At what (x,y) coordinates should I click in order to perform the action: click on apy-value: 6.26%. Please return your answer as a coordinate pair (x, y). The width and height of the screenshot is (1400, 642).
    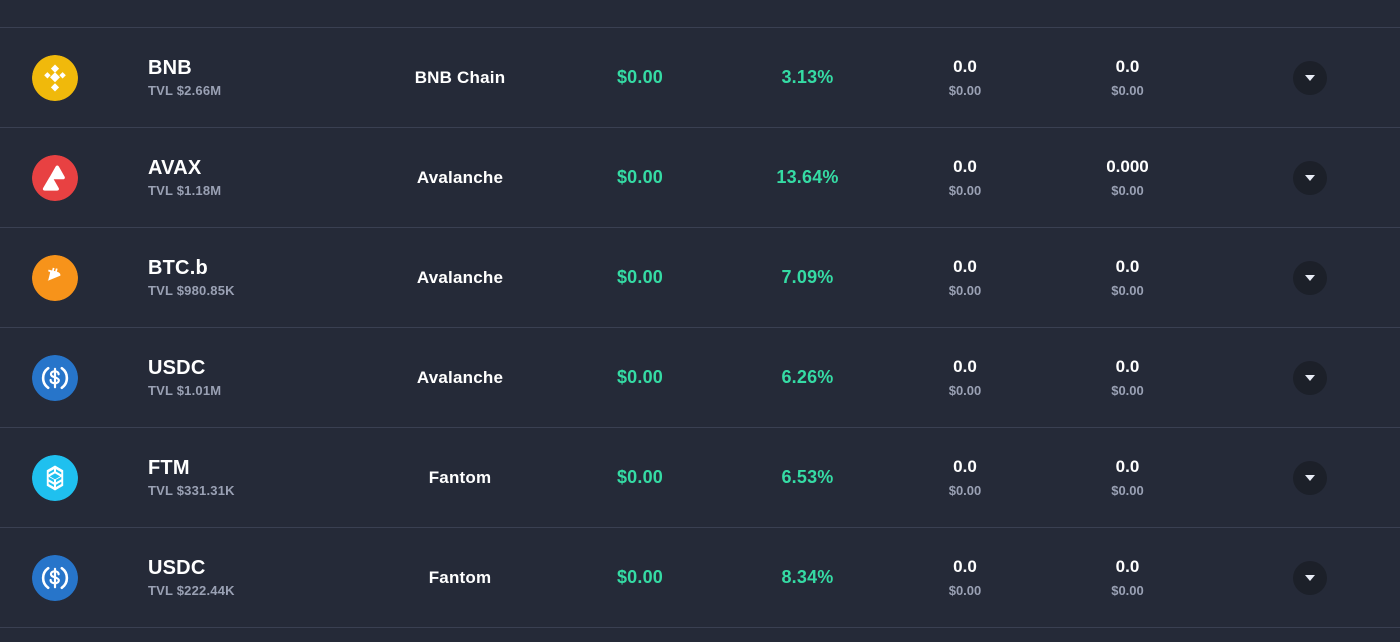
    Looking at the image, I should click on (807, 377).